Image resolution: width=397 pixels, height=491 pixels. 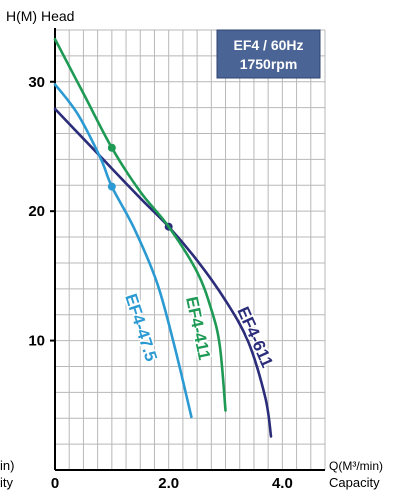 I want to click on x-tick-label: 2.0, so click(x=168, y=483).